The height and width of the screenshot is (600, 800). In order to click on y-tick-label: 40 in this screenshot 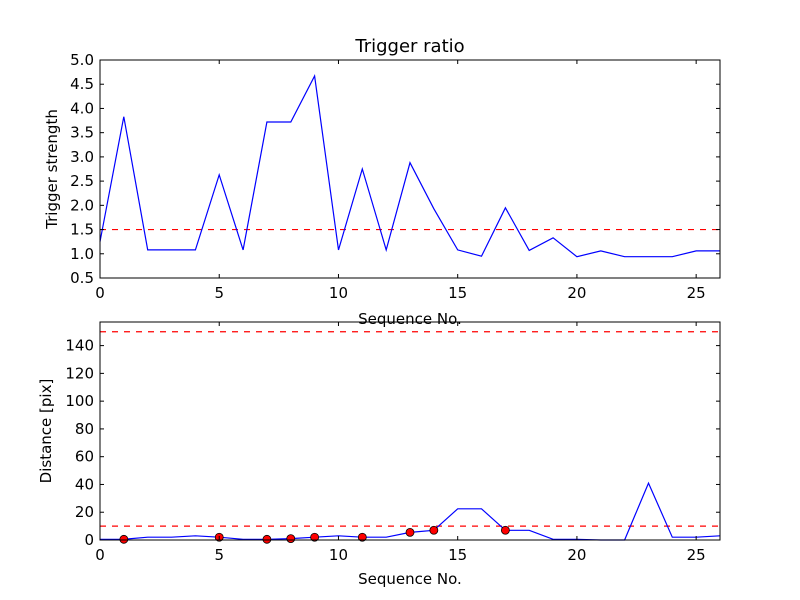, I will do `click(84, 484)`.